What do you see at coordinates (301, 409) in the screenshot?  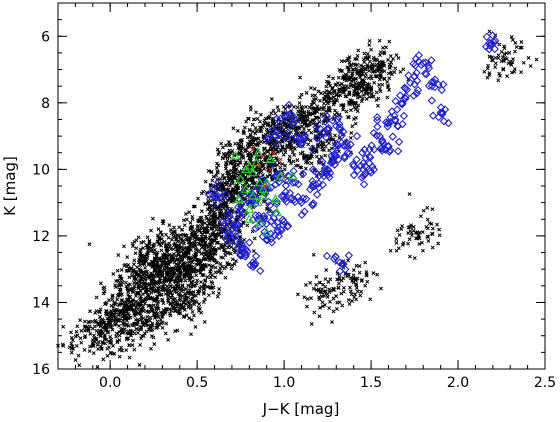 I see `x-axis-label: J−K [mag]` at bounding box center [301, 409].